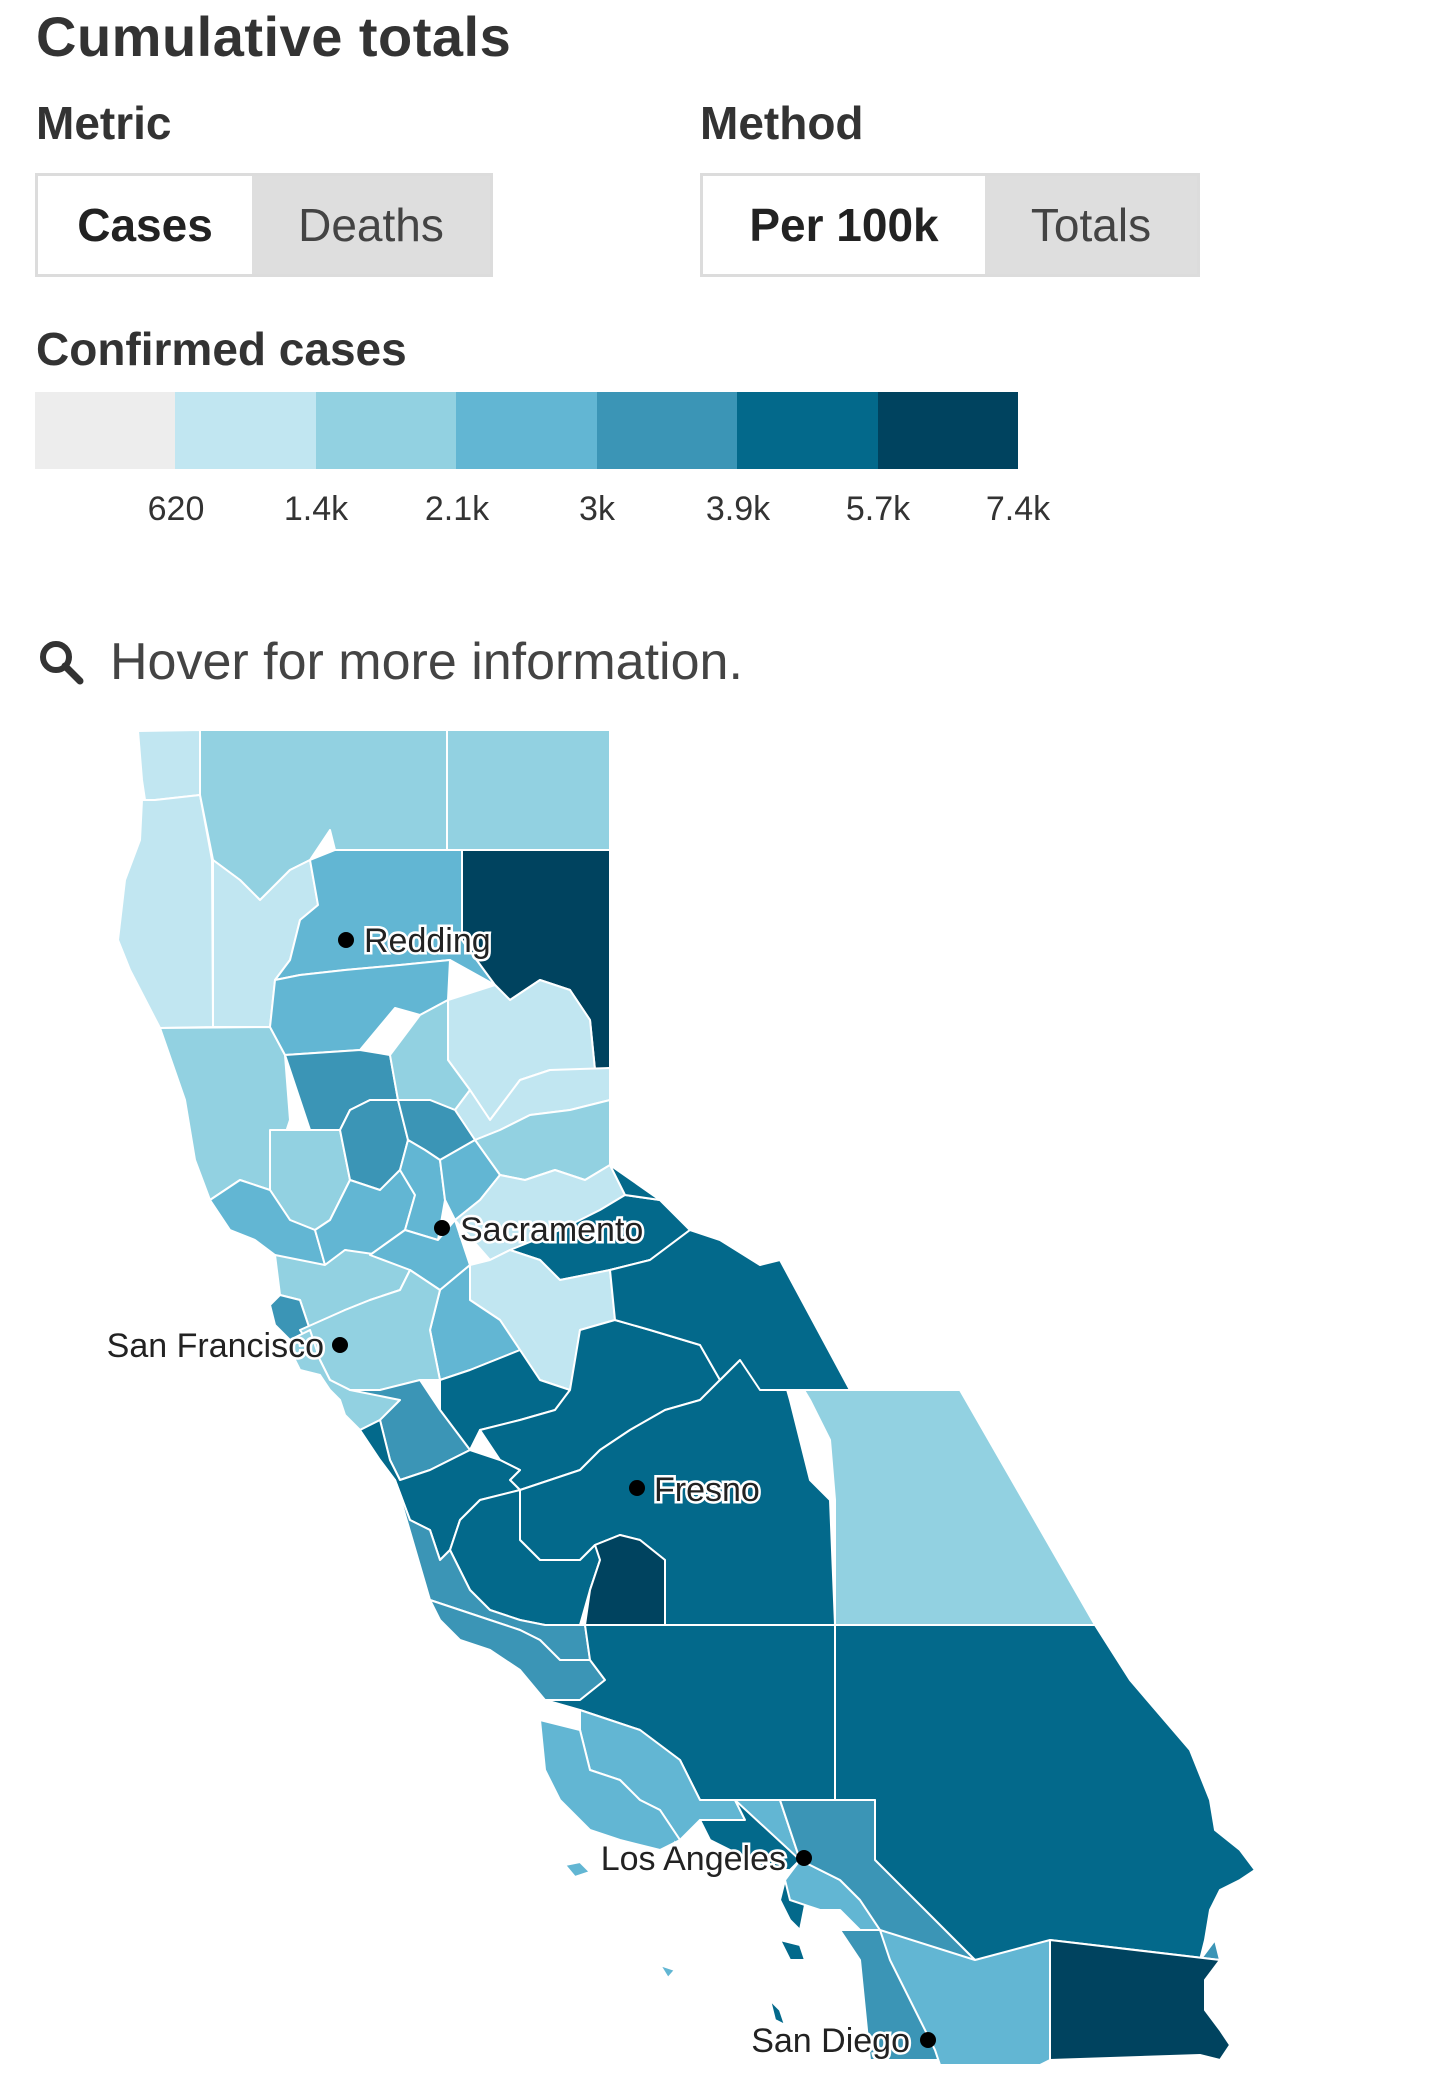 This screenshot has height=2087, width=1440. Describe the element at coordinates (274, 36) in the screenshot. I see `page-title: Cumulative totals` at that location.